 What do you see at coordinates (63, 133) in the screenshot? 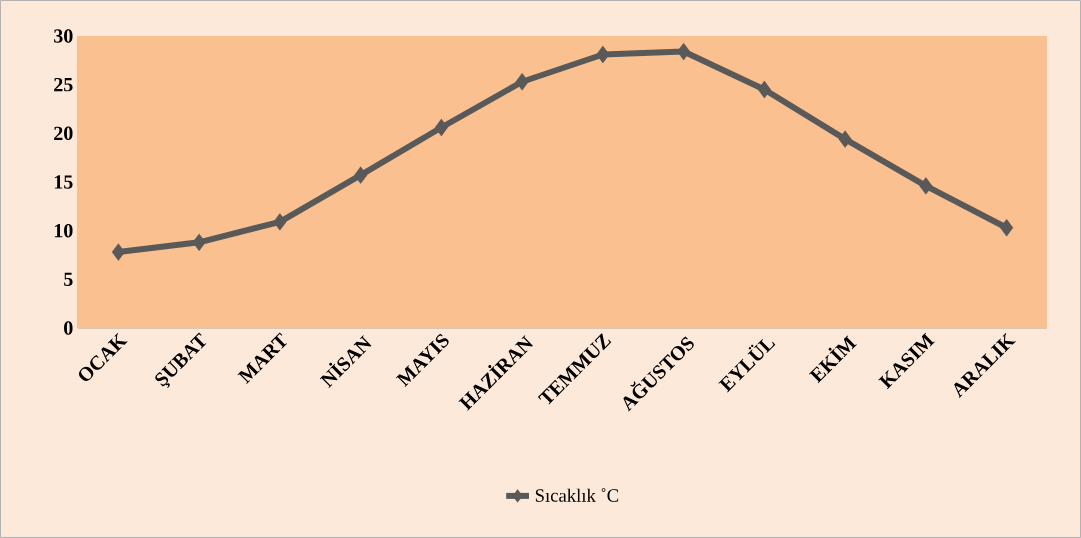
I see `y-tick-label: 20` at bounding box center [63, 133].